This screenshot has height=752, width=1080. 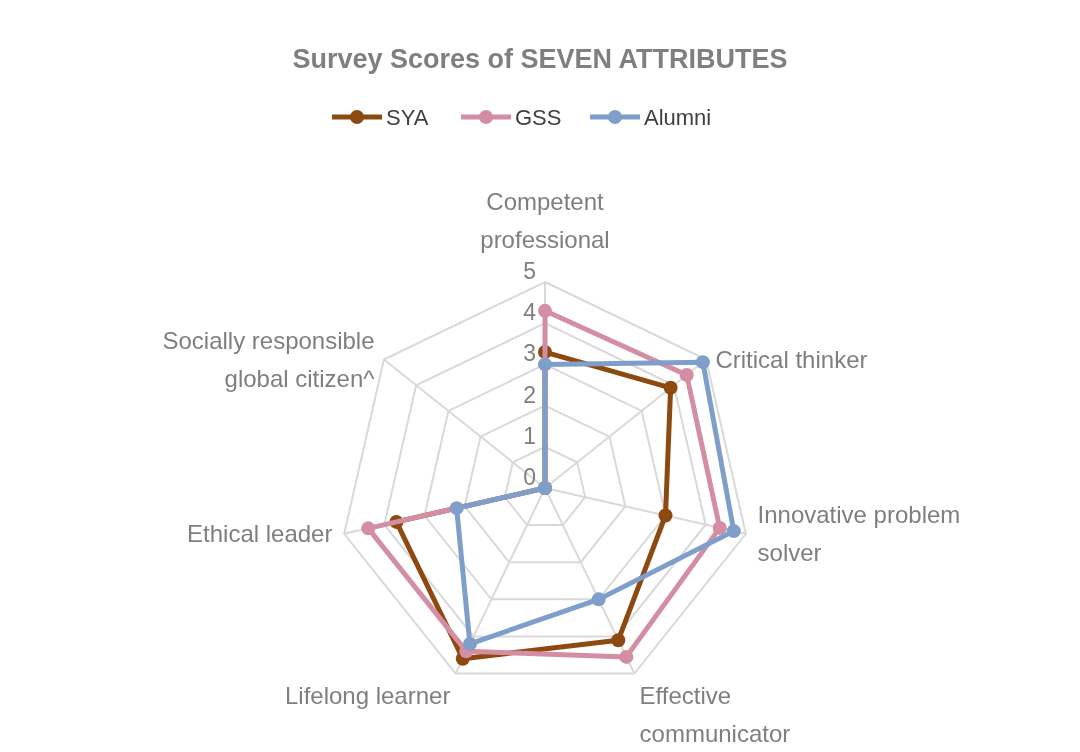 What do you see at coordinates (715, 714) in the screenshot?
I see `spoke-label: Effective communicator` at bounding box center [715, 714].